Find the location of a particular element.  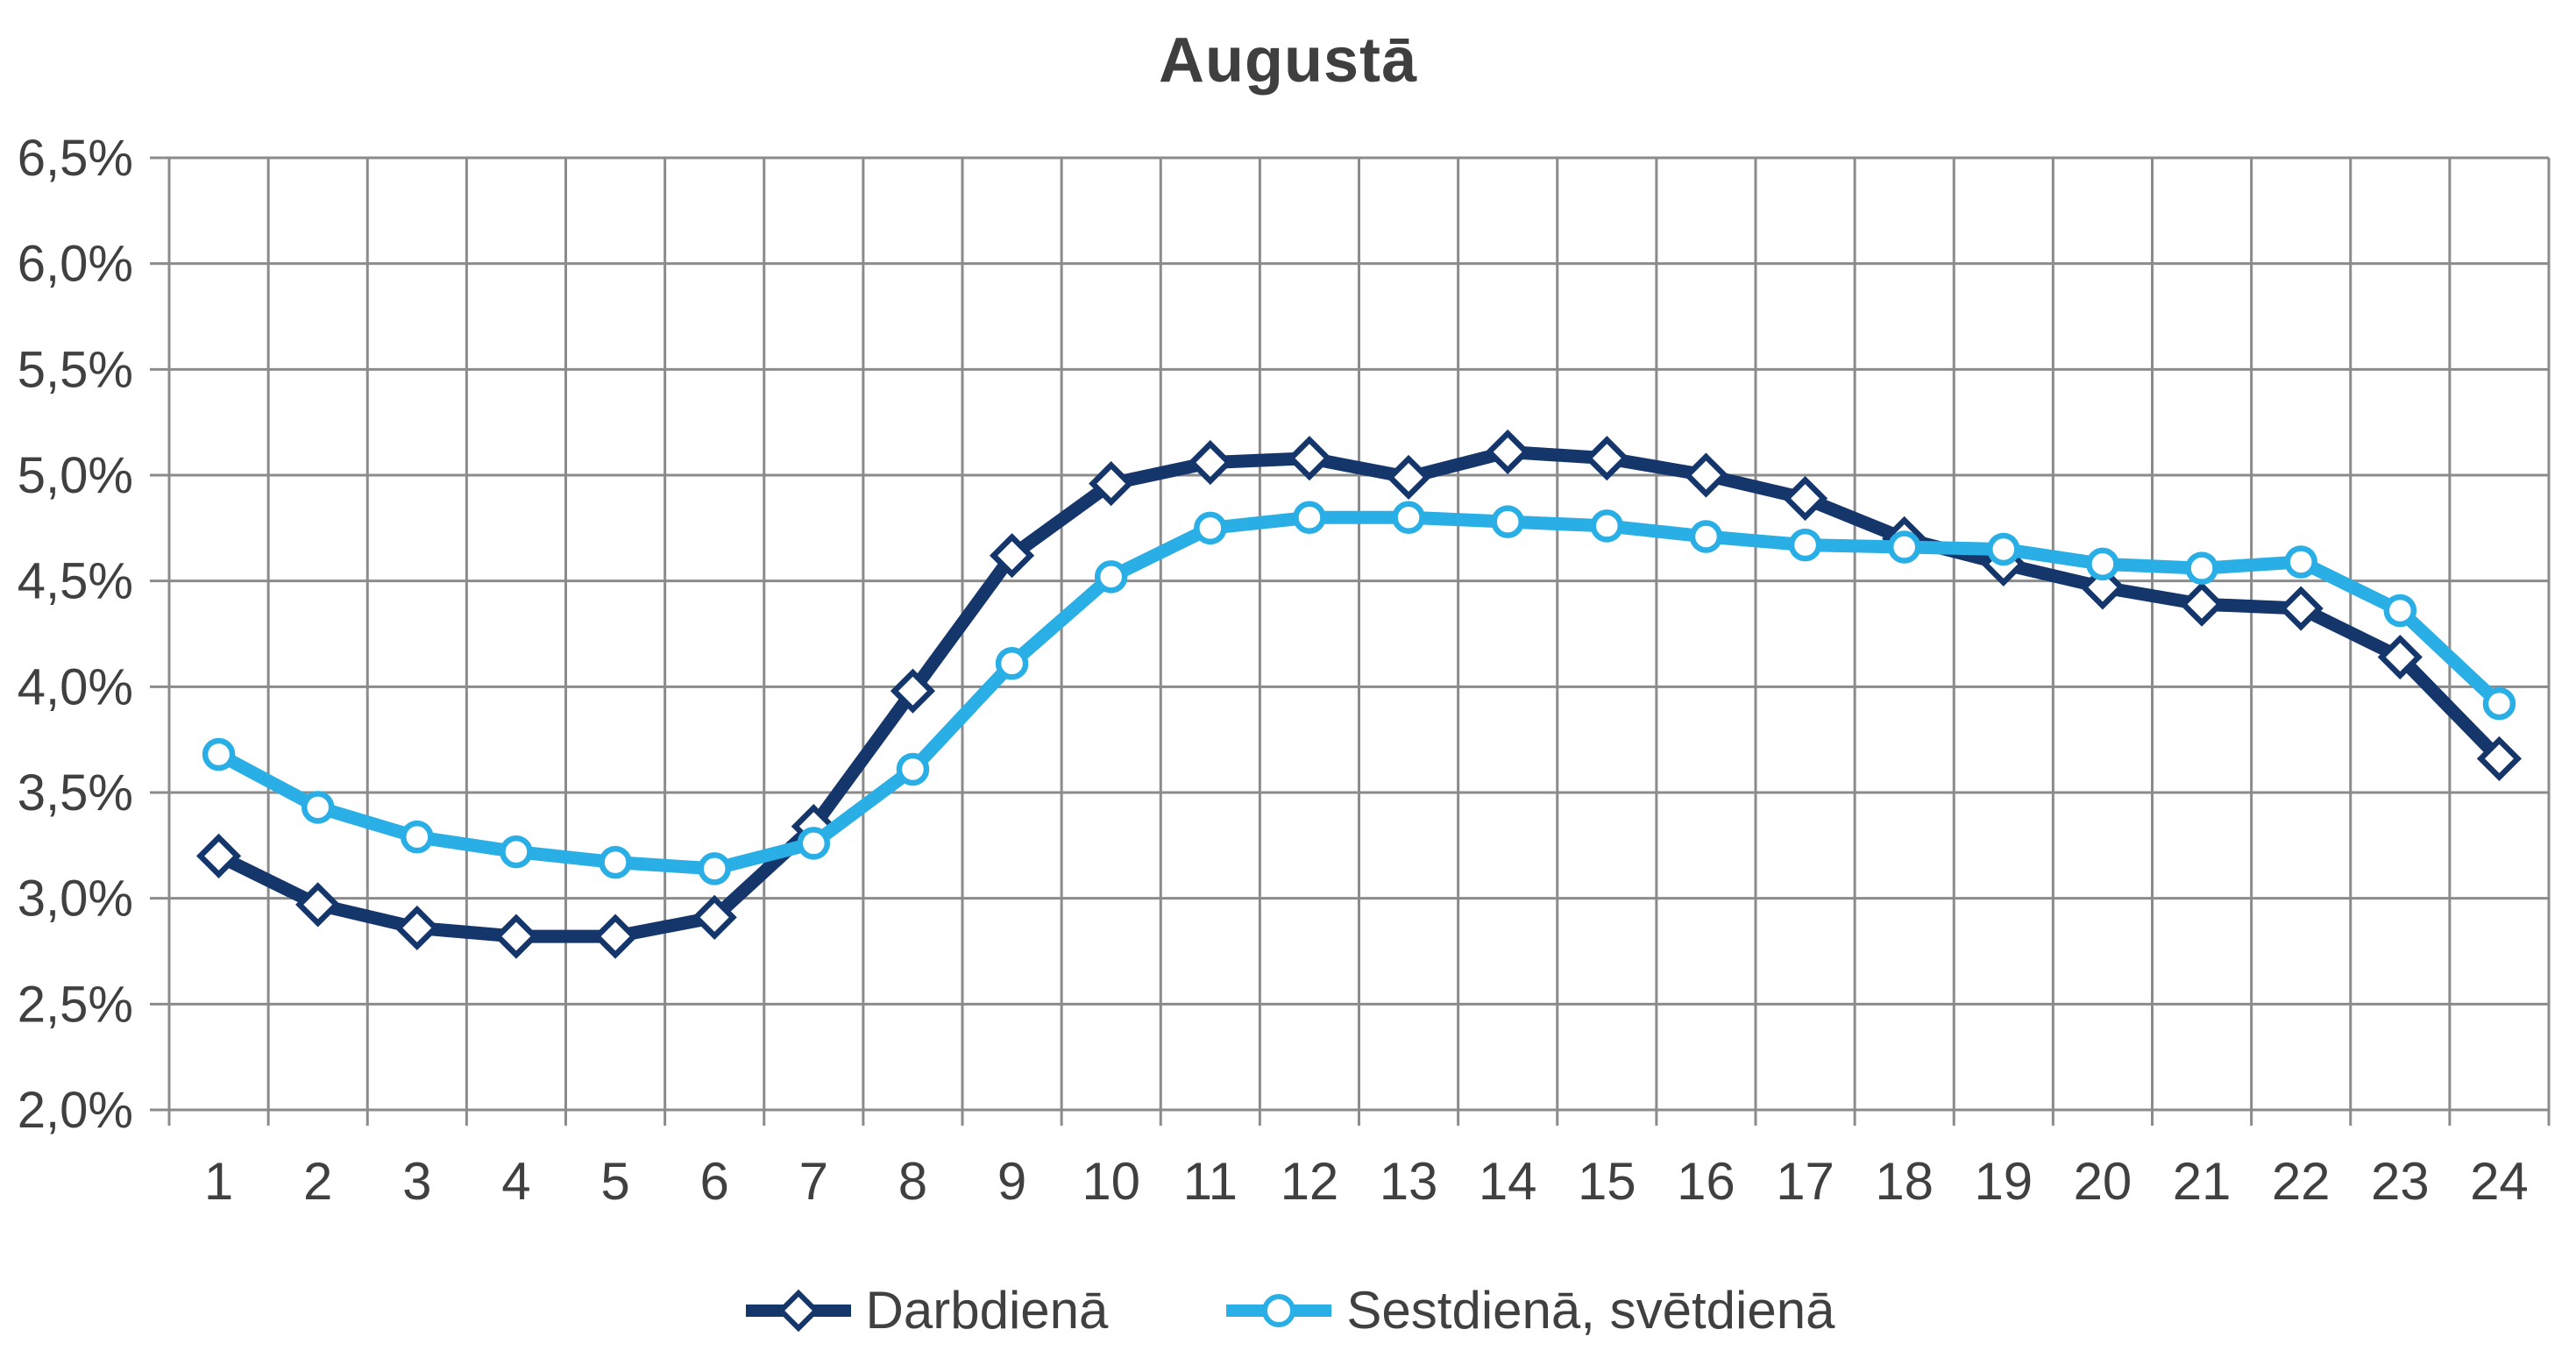

x-axis-tick-label: 3 is located at coordinates (416, 1181).